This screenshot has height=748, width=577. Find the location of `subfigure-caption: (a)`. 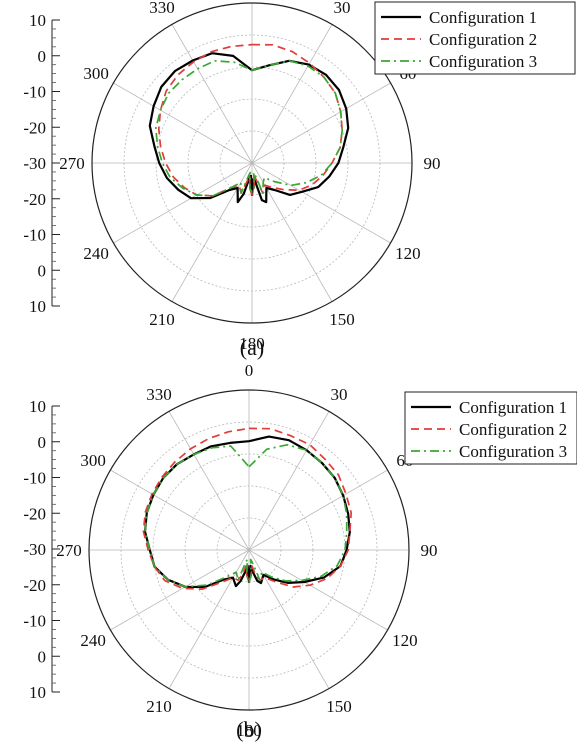

subfigure-caption: (a) is located at coordinates (252, 347).